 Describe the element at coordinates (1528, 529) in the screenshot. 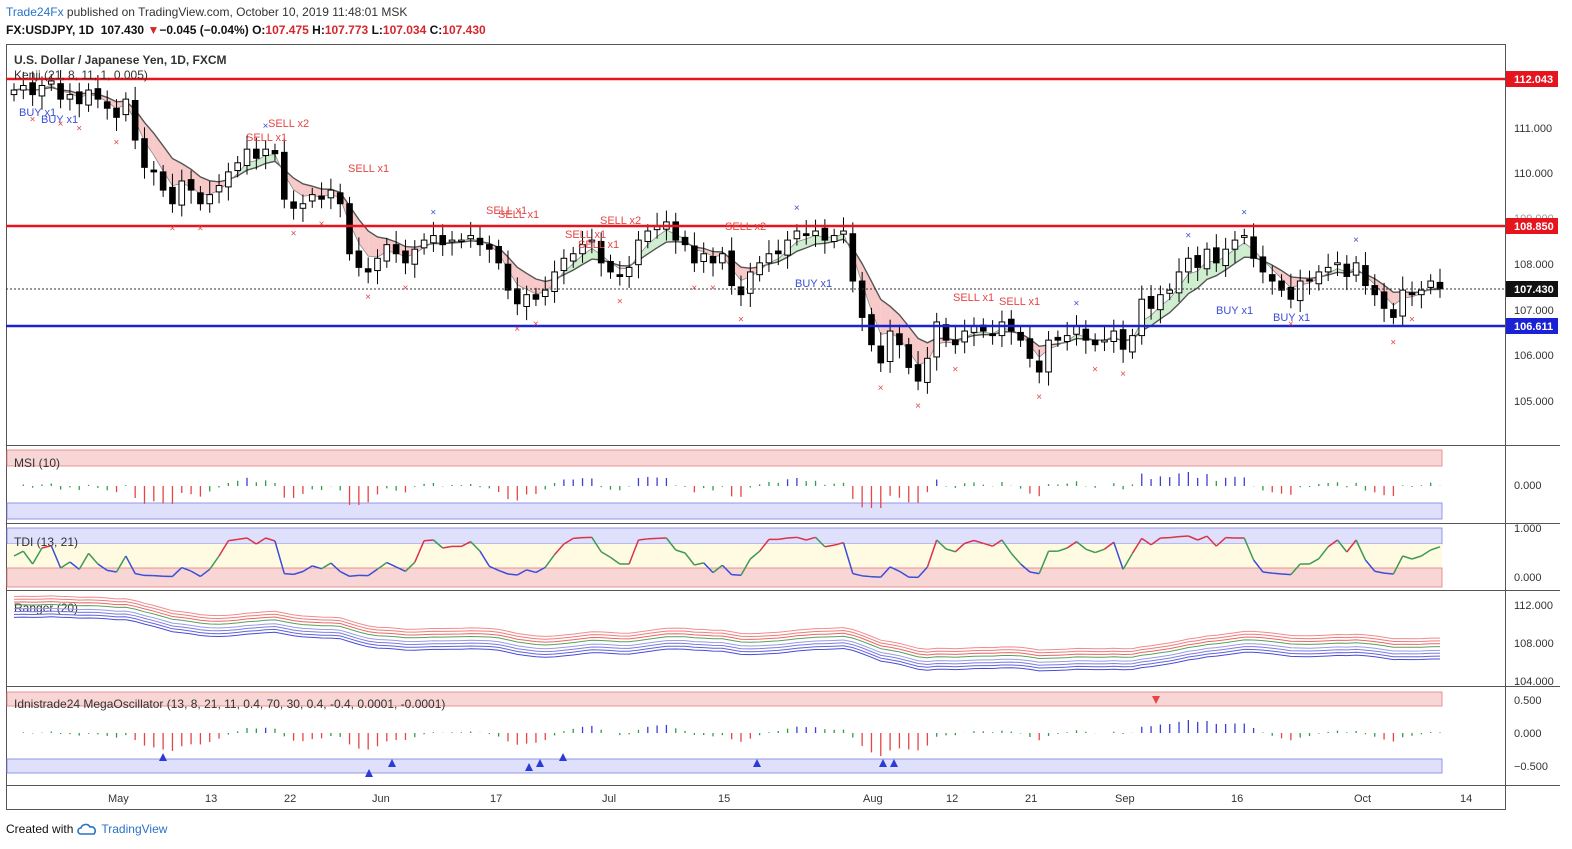

I see `tdi-tick-1: 1.000` at that location.